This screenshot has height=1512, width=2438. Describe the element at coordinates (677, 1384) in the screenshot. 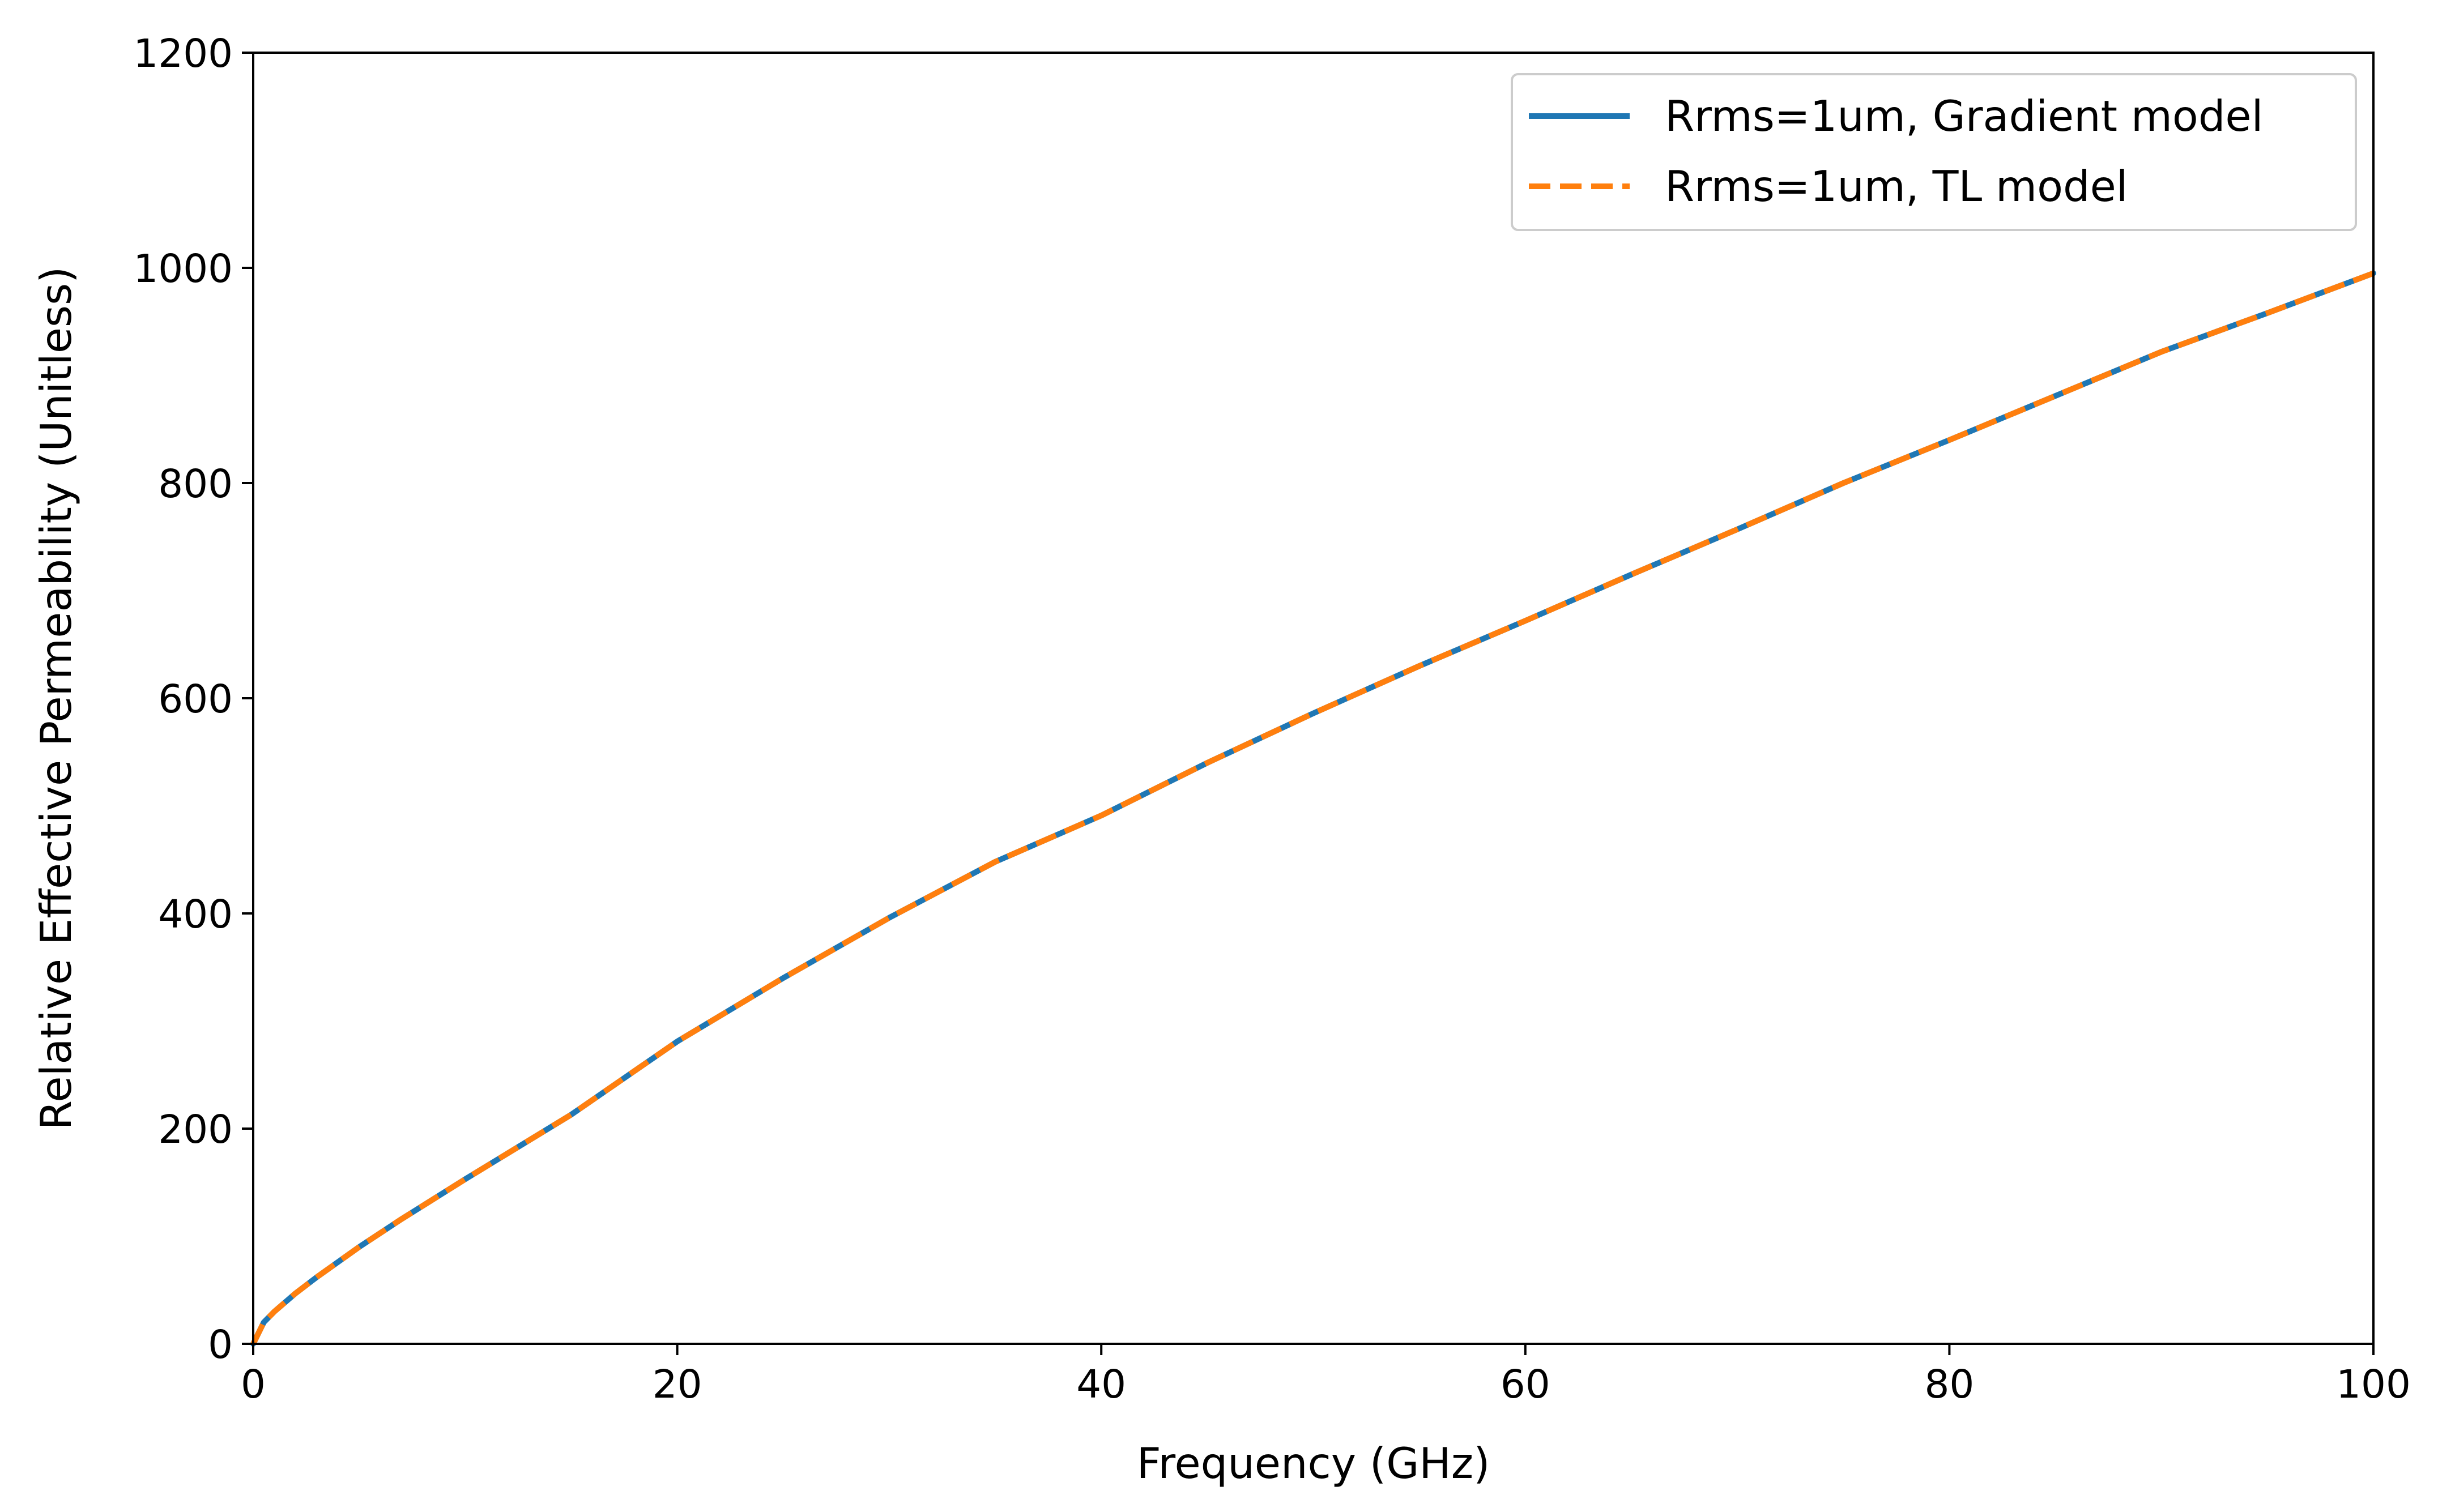

I see `x-tick-label: 20` at that location.